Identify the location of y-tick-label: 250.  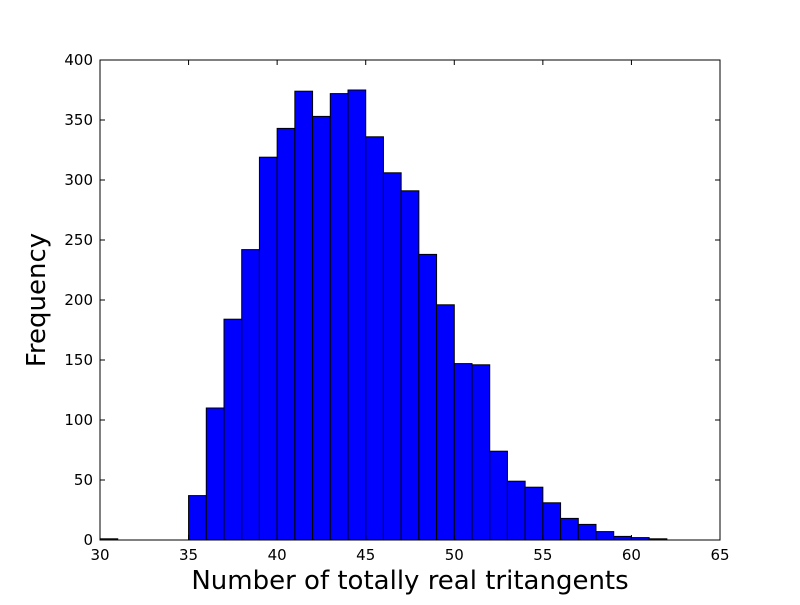
(78, 240).